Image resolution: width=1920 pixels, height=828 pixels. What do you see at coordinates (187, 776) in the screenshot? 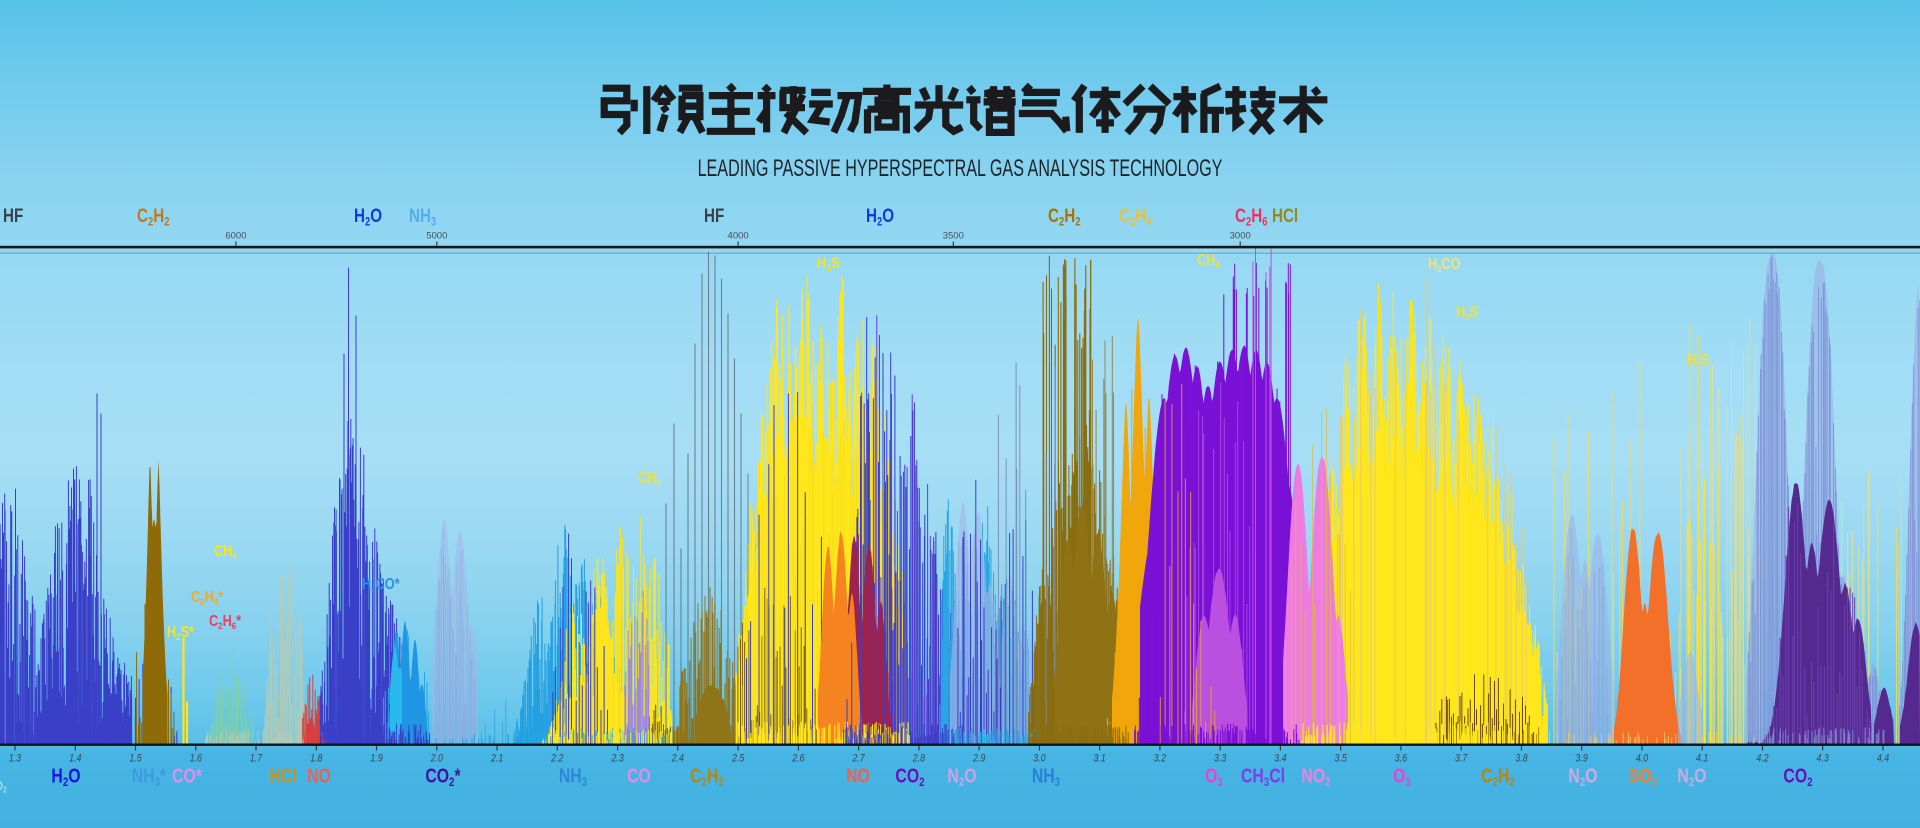
I see `svg-text: CO*` at bounding box center [187, 776].